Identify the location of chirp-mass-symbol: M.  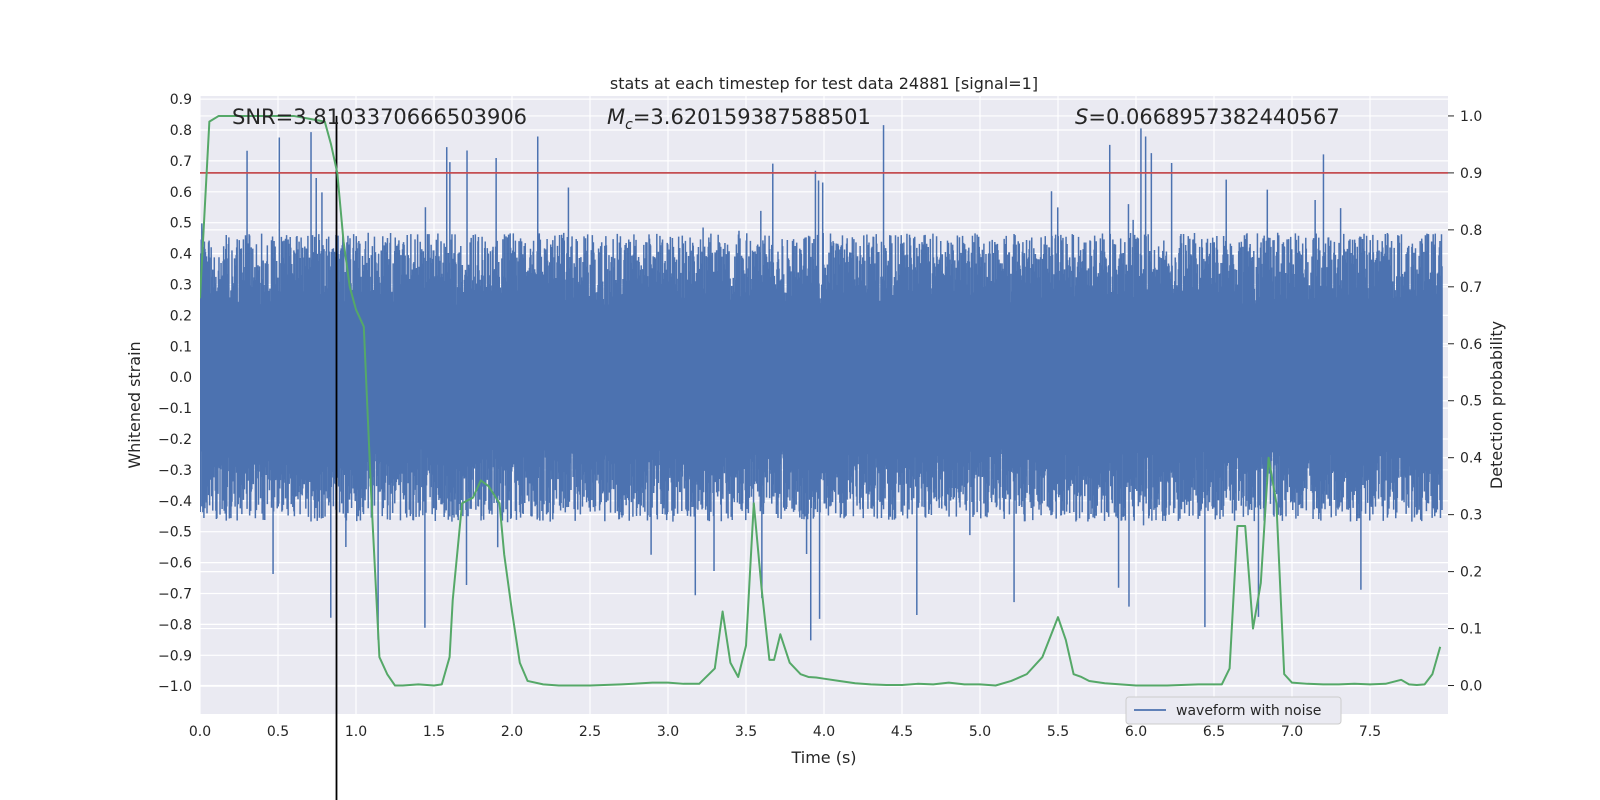
(616, 117).